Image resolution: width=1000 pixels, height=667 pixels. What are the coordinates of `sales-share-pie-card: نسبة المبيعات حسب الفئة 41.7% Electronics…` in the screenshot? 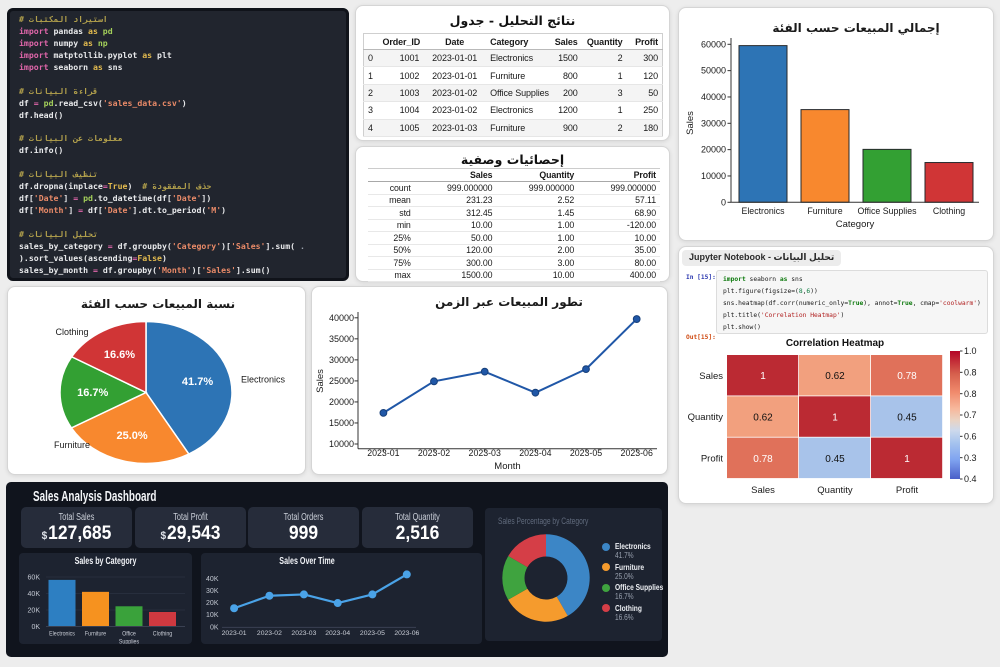 It's located at (156, 380).